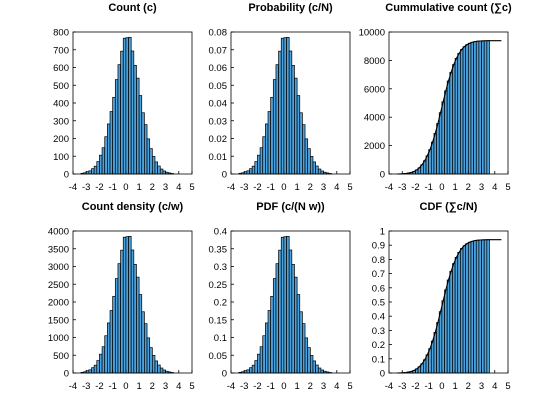 The image size is (560, 420). Describe the element at coordinates (133, 207) in the screenshot. I see `chart-title: Count density (c/w)` at that location.